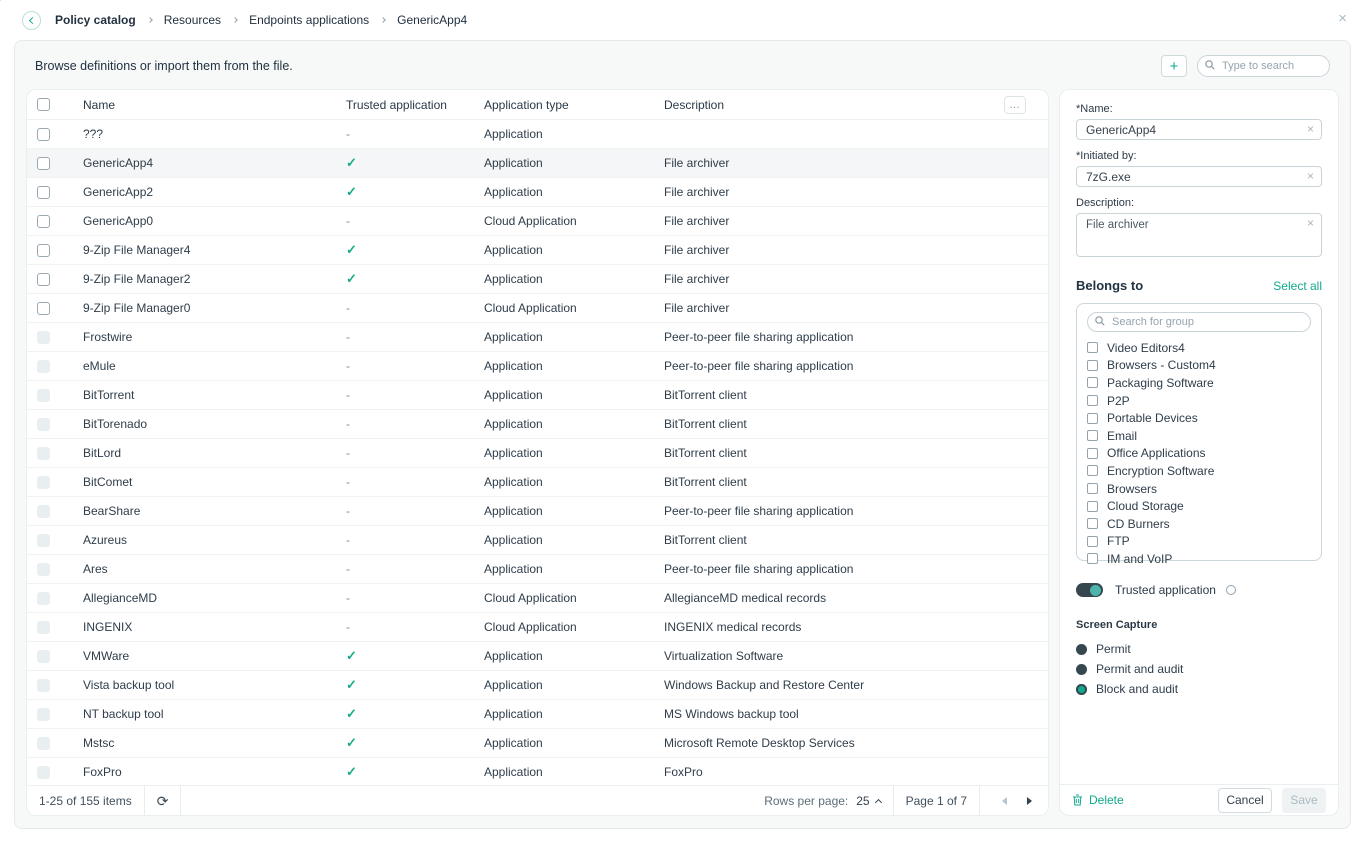 This screenshot has width=1365, height=849. What do you see at coordinates (1310, 223) in the screenshot?
I see `clear-description-icon: ×` at bounding box center [1310, 223].